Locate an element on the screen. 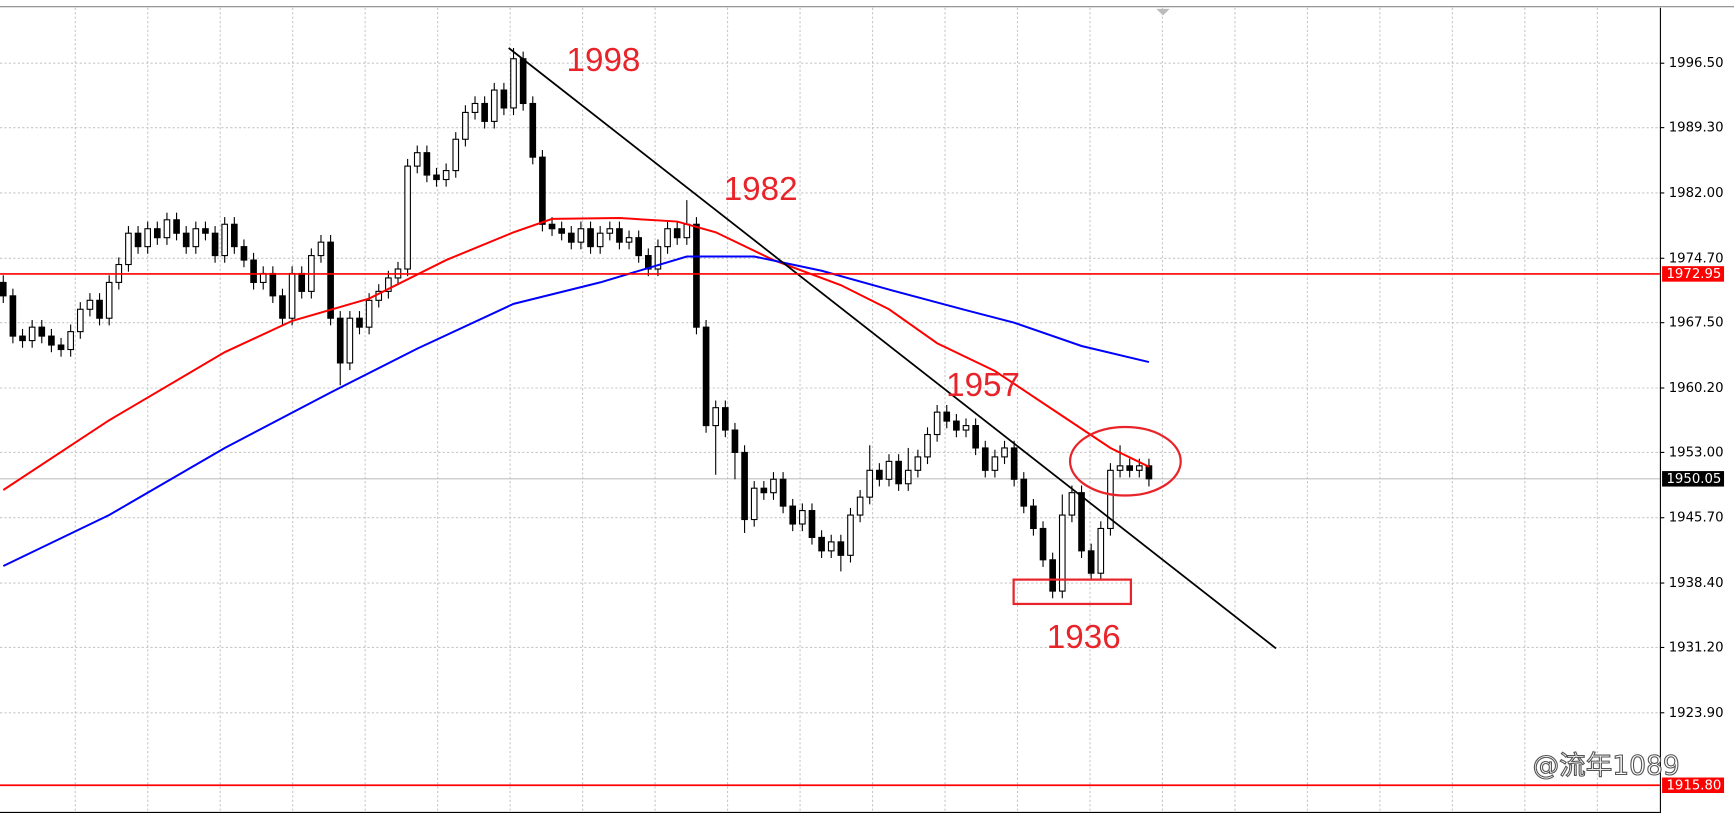 The height and width of the screenshot is (813, 1734). annotation: 1982 is located at coordinates (761, 189).